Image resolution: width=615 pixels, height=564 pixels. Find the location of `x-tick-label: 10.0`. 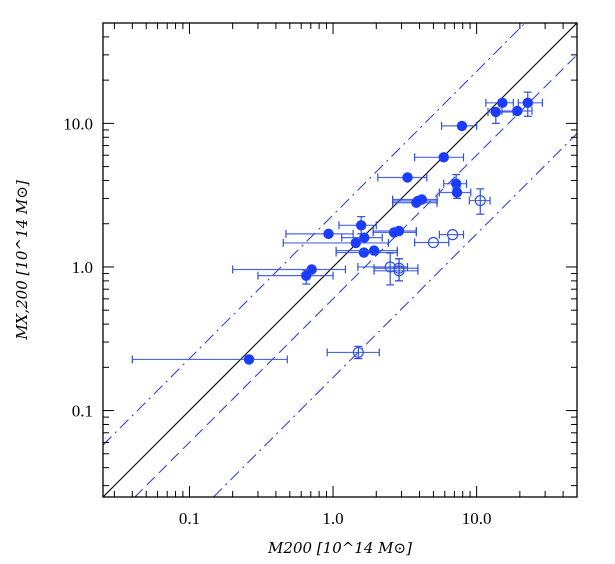

x-tick-label: 10.0 is located at coordinates (477, 518).